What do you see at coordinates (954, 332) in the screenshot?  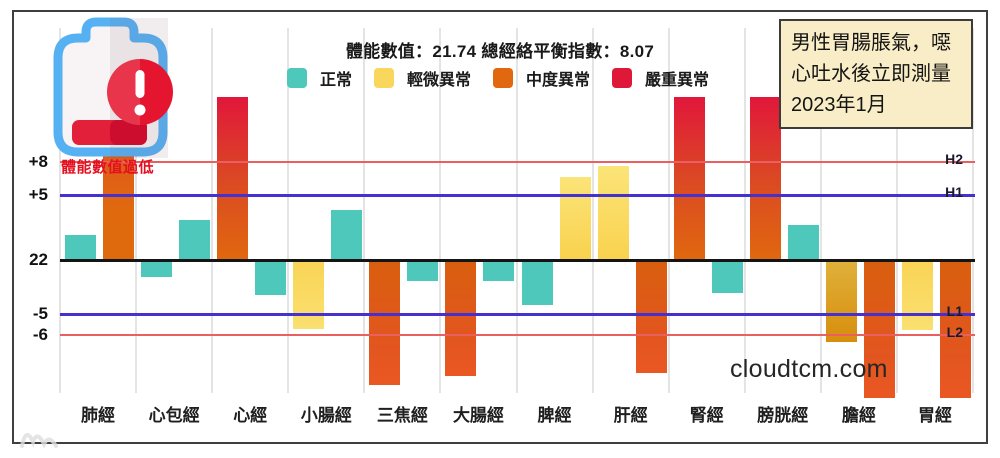 I see `line-label-L2: L2` at bounding box center [954, 332].